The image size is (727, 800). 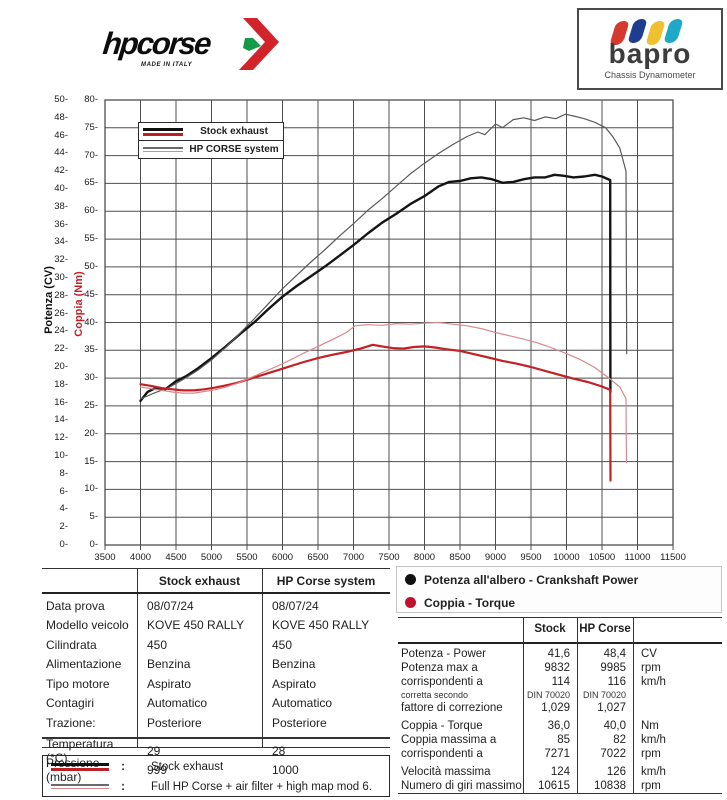 I want to click on torque-axis-tick: 0-, so click(x=93, y=544).